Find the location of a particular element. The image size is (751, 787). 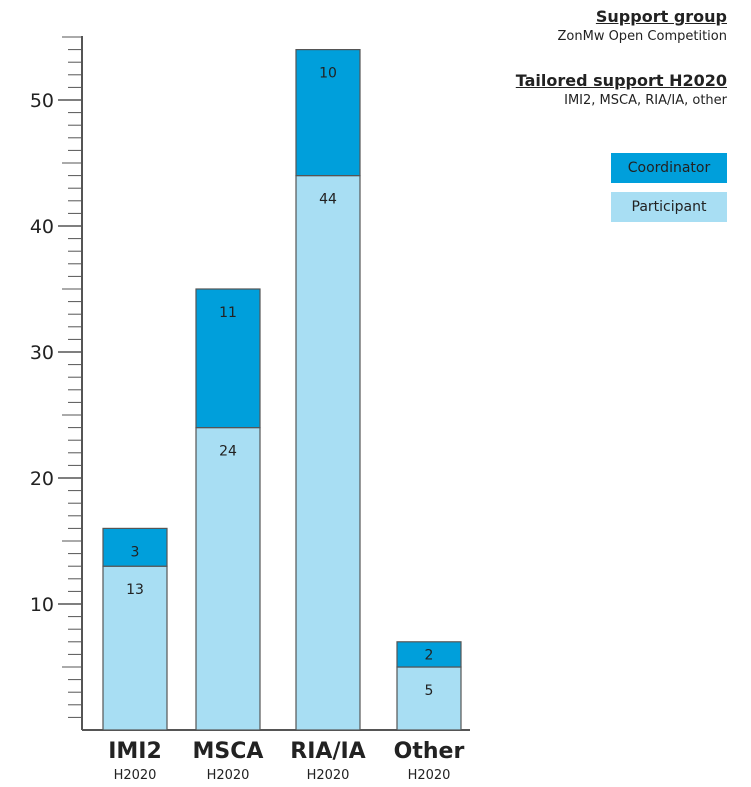

y-tick-label: 10 is located at coordinates (42, 605).